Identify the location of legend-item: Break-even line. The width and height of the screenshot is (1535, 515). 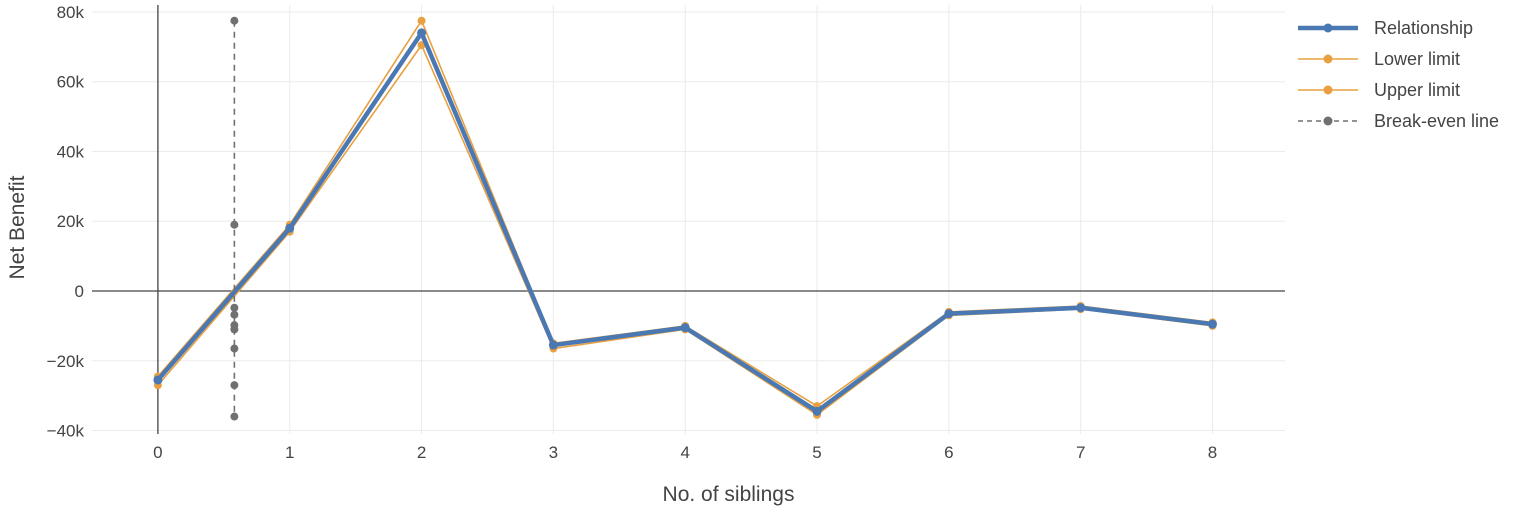
(1398, 121).